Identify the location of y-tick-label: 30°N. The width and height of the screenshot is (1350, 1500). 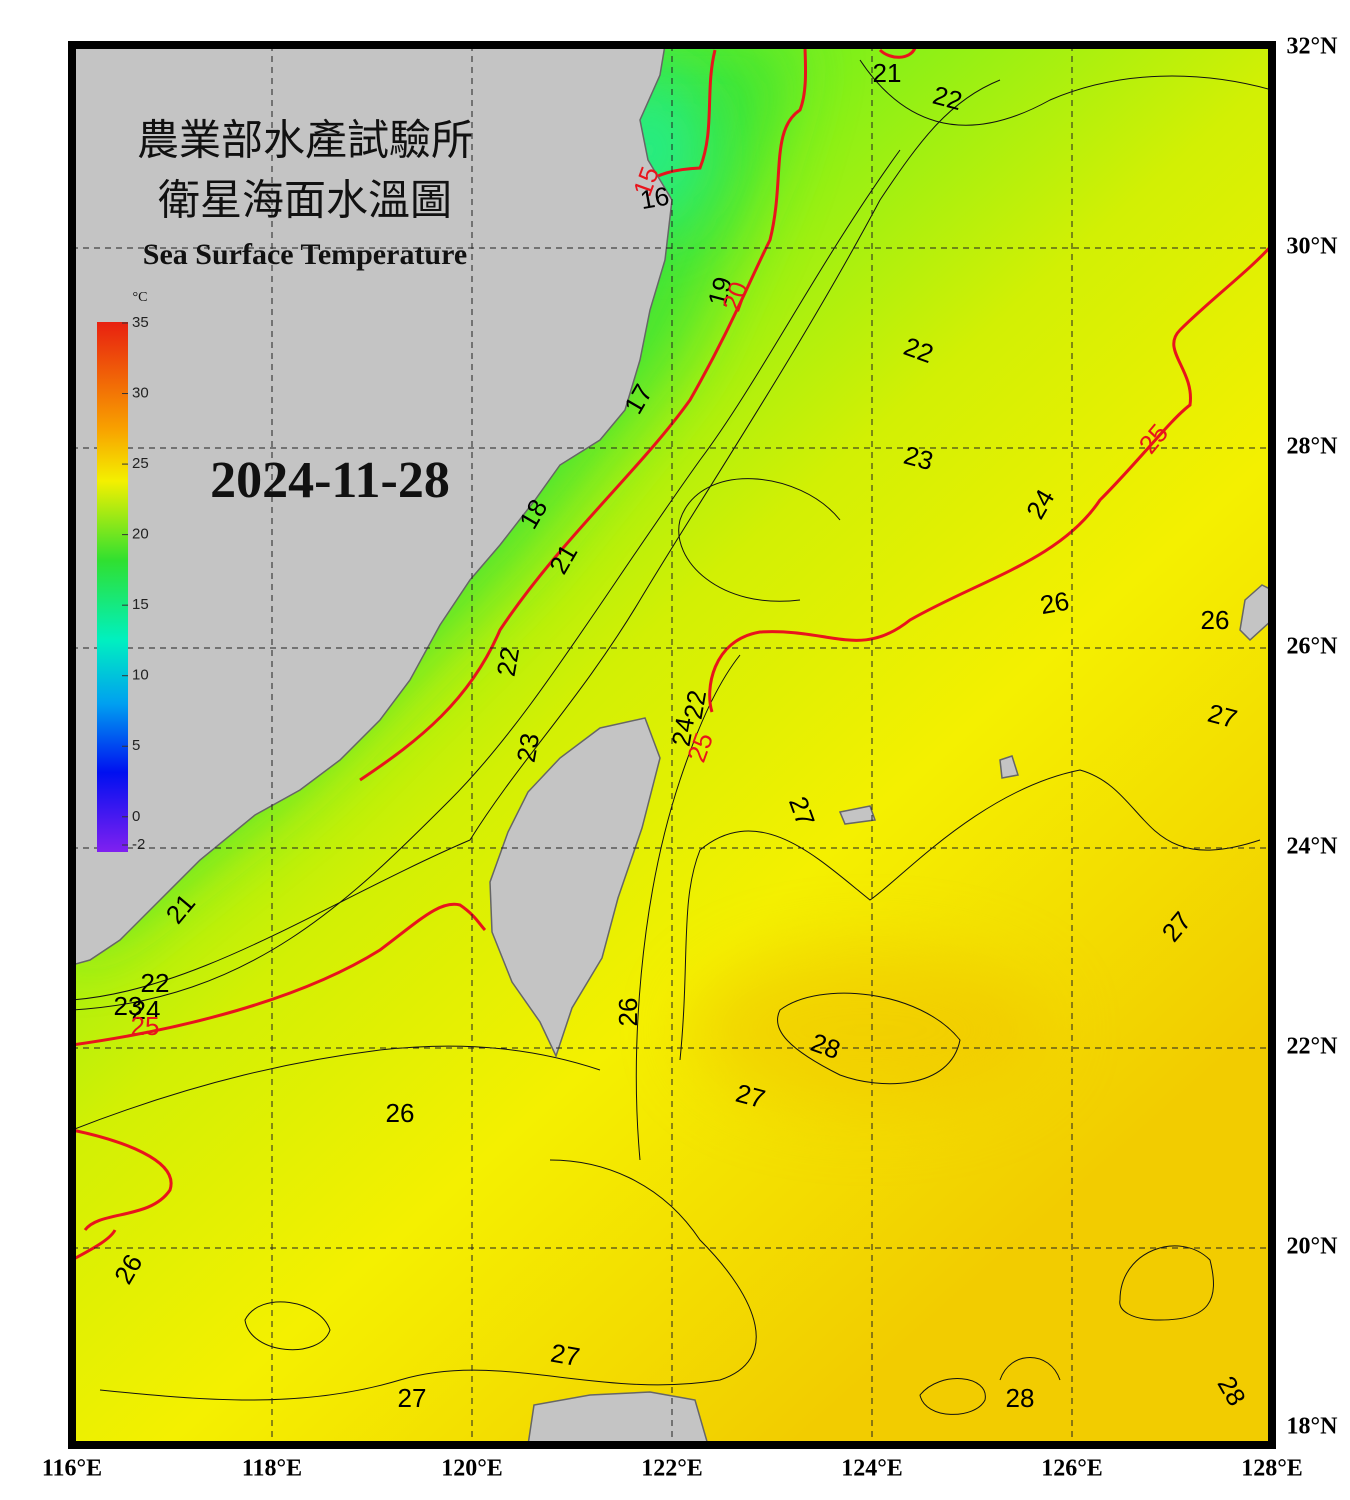
(1313, 247).